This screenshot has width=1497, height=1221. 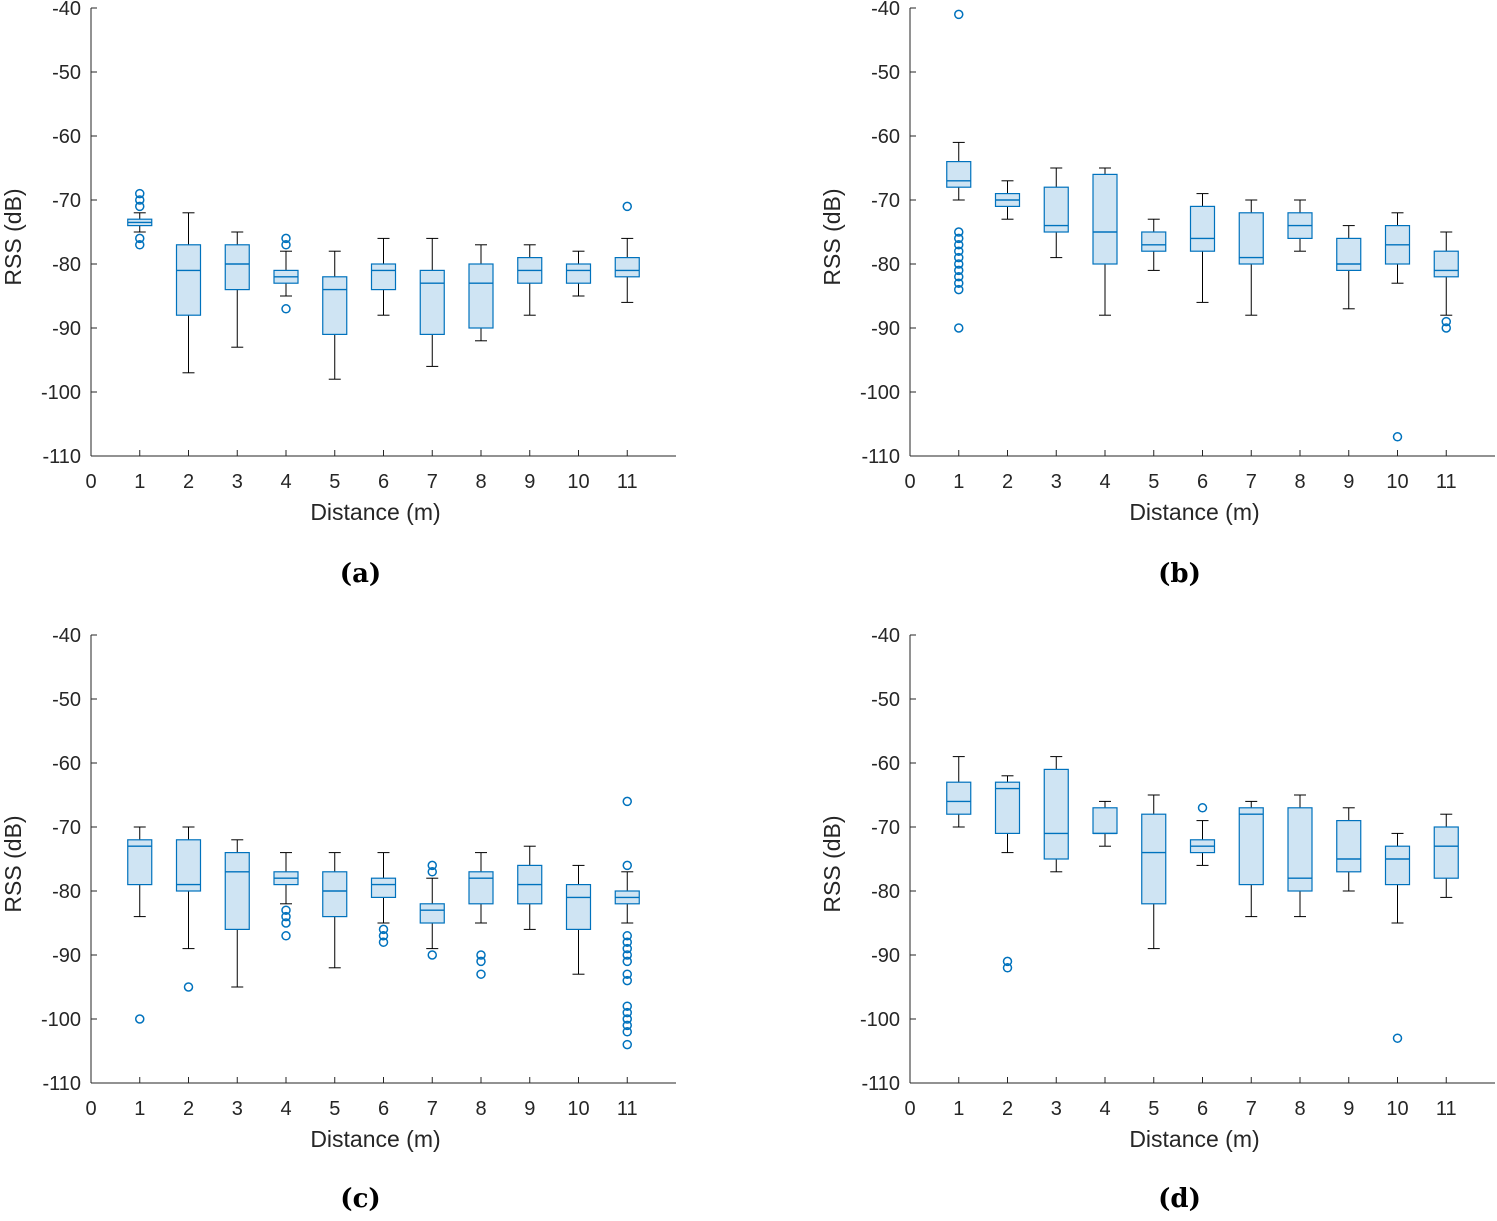 What do you see at coordinates (90, 1109) in the screenshot?
I see `x-tick-label: 0` at bounding box center [90, 1109].